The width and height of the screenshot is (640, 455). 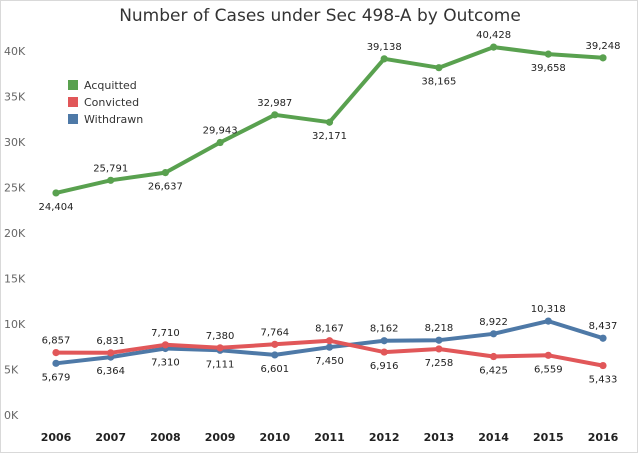 I want to click on withdrawn-data-label: 5,679, so click(x=56, y=377).